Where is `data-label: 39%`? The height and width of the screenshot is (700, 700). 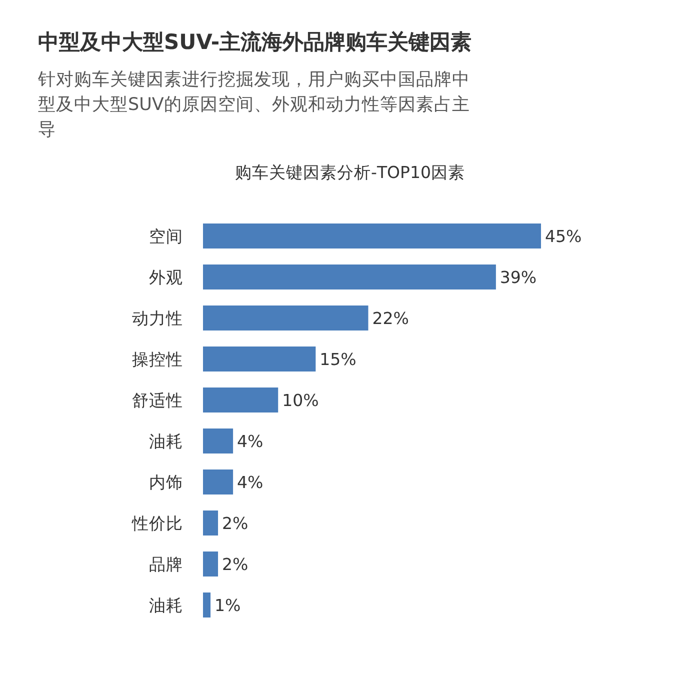 data-label: 39% is located at coordinates (518, 277).